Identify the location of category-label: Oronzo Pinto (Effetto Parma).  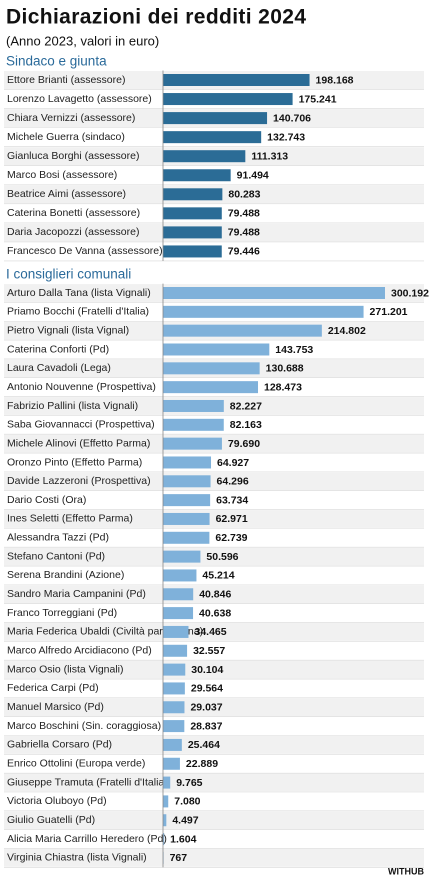
(74, 462).